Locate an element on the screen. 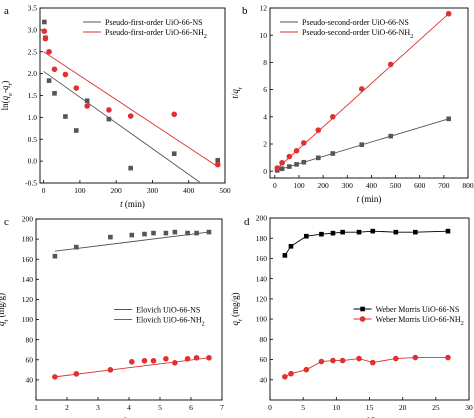  x-tick-label: 100 is located at coordinates (80, 190).